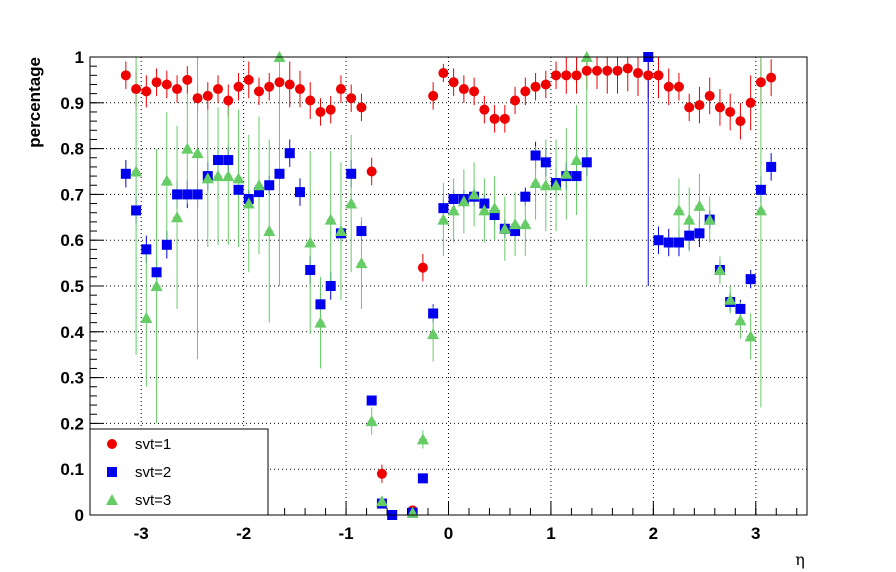 The image size is (896, 572). What do you see at coordinates (72, 332) in the screenshot?
I see `y-tick-label: 0.4` at bounding box center [72, 332].